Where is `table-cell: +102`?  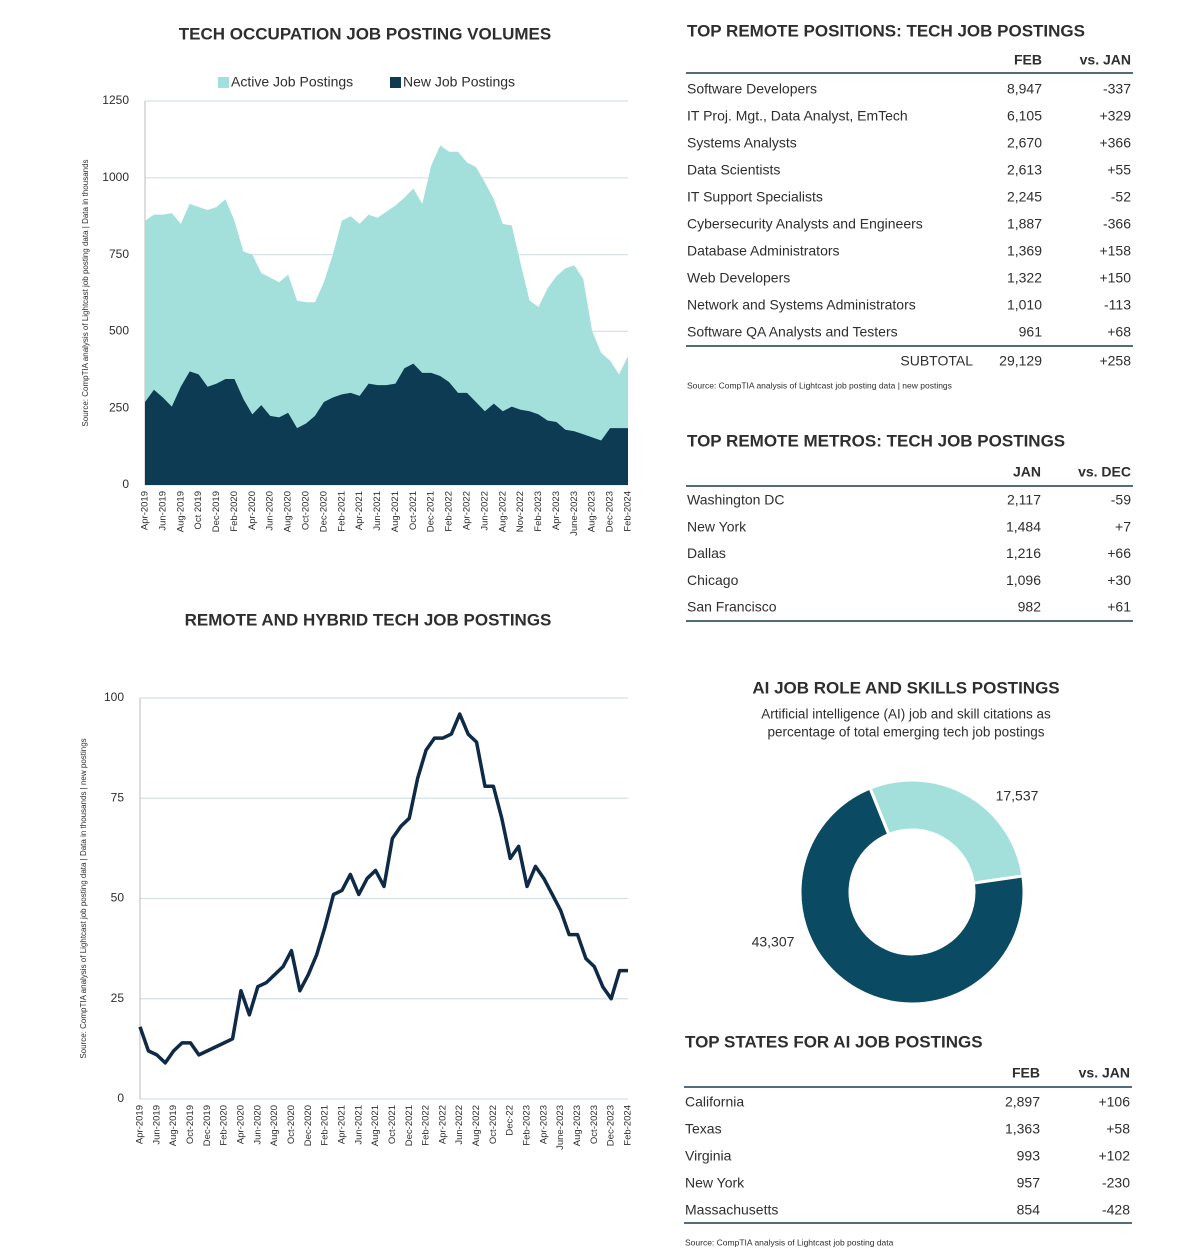
table-cell: +102 is located at coordinates (1114, 1156).